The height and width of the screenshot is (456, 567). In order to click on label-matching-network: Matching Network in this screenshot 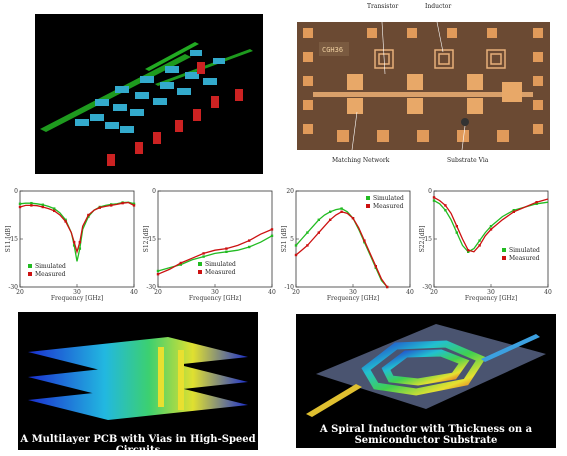, I will do `click(361, 160)`.